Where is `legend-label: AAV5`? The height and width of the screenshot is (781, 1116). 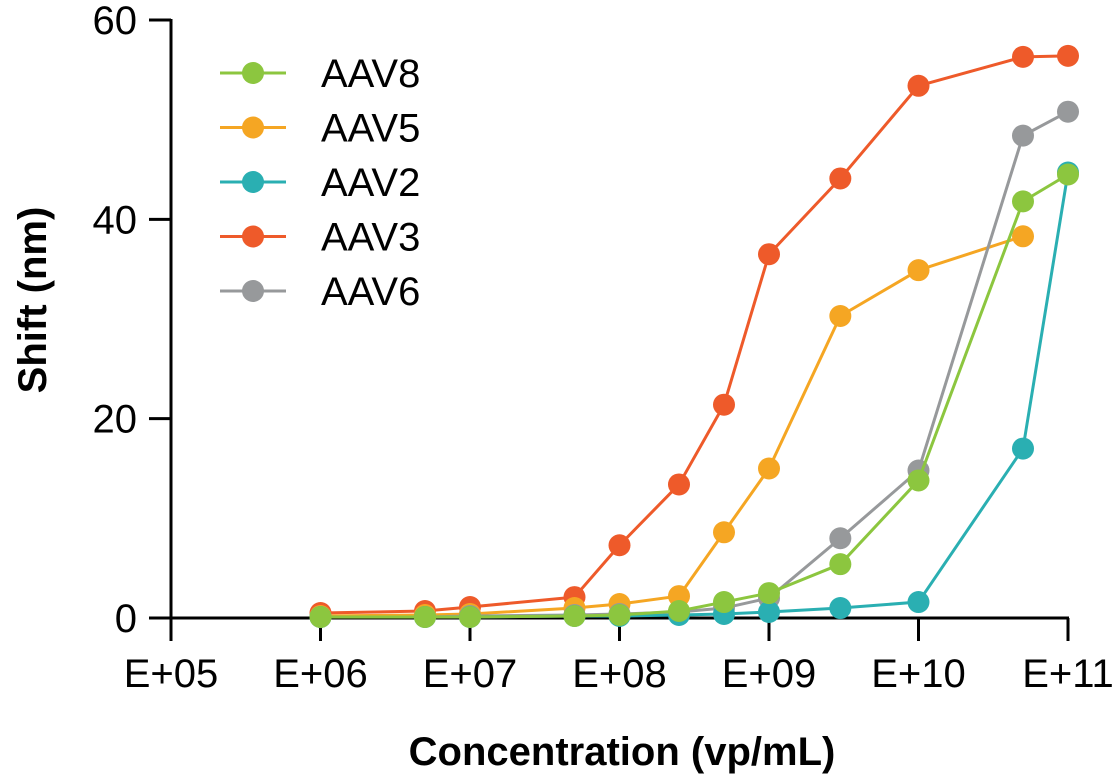 legend-label: AAV5 is located at coordinates (370, 129).